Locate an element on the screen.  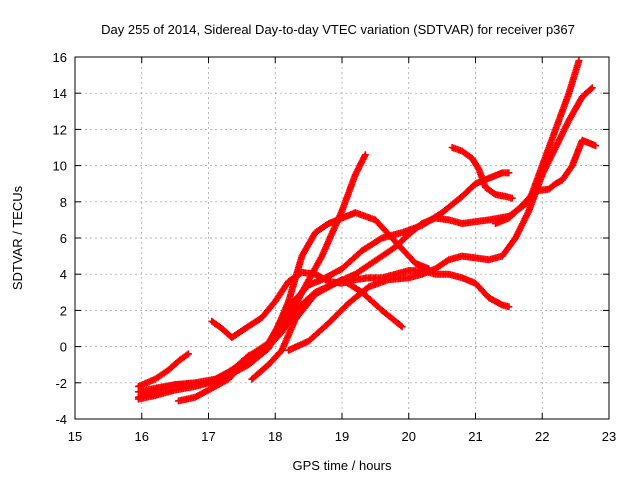
y-tick-label: 16 is located at coordinates (60, 57).